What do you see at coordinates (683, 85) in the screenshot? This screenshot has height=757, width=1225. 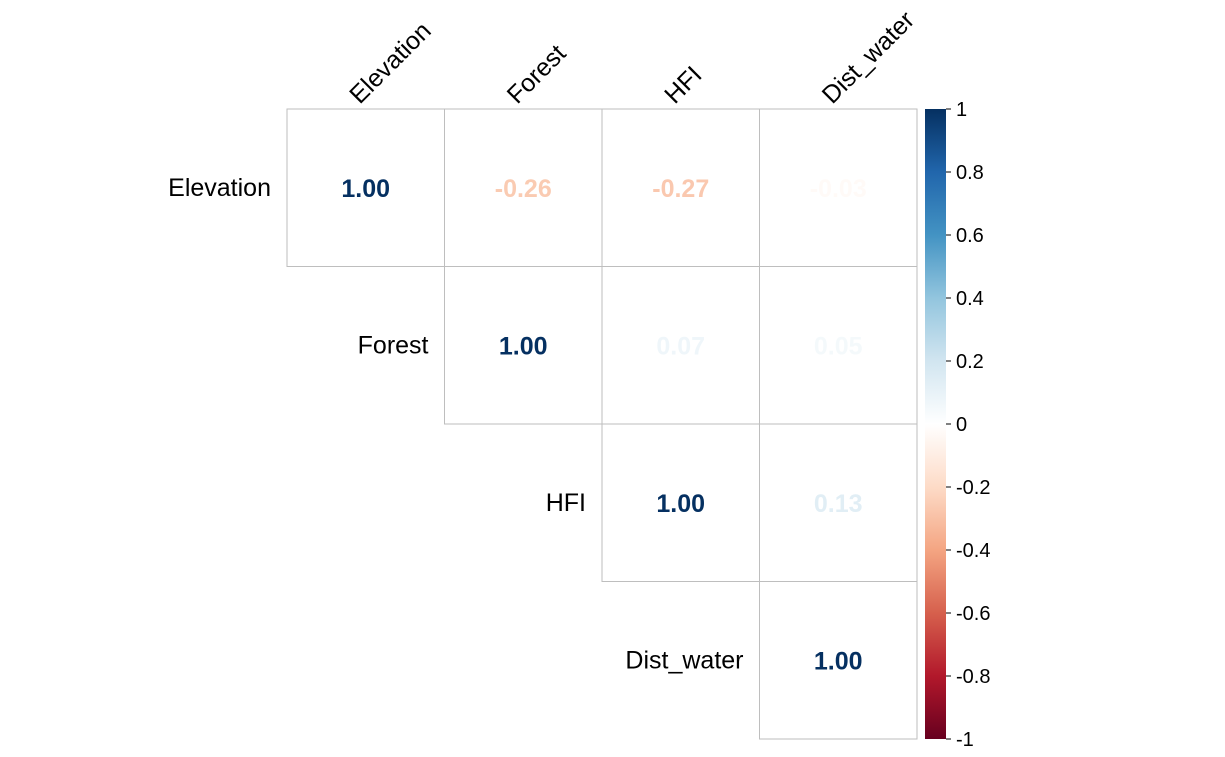 I see `column-label-hfi: HFI` at bounding box center [683, 85].